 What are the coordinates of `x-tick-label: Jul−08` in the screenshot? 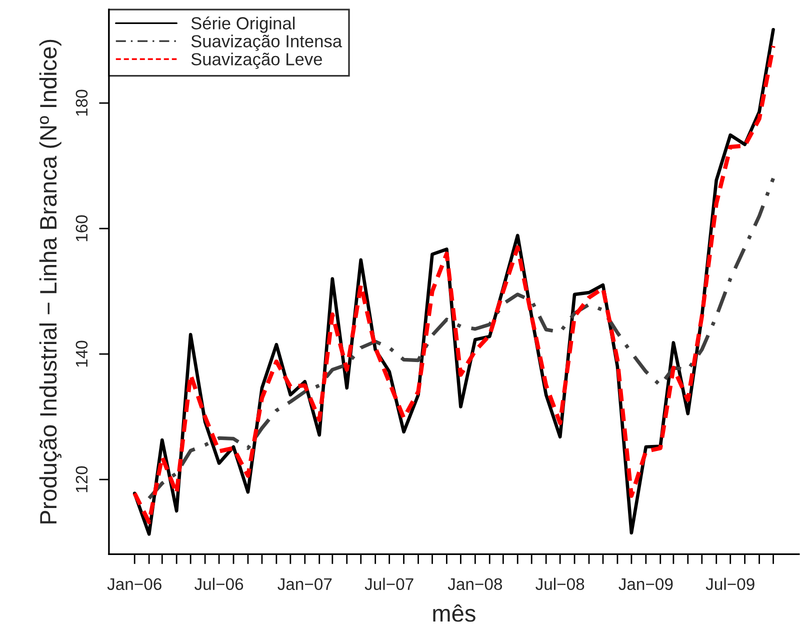 It's located at (560, 584).